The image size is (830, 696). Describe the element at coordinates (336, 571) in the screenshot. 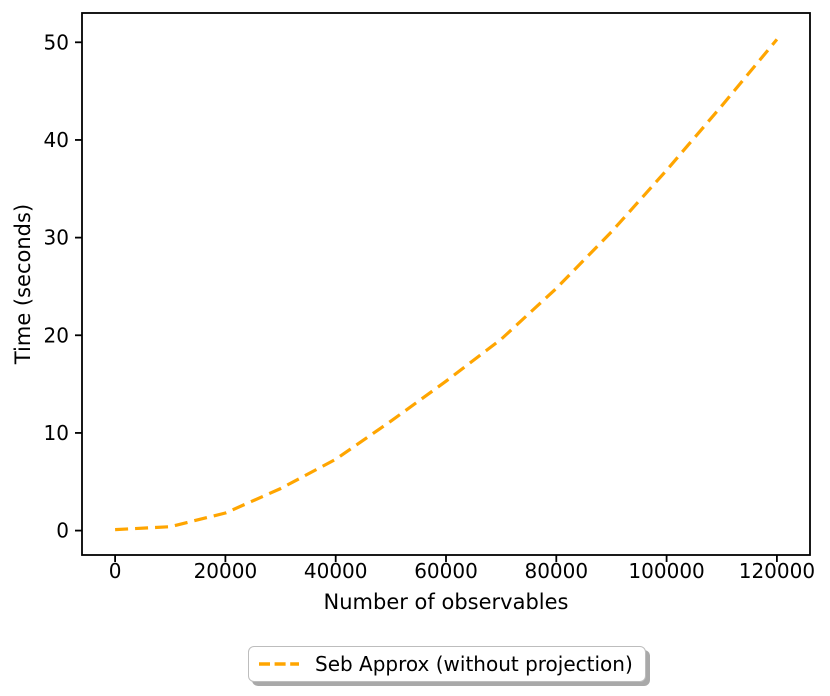

I see `x-tick-label: 40000` at that location.